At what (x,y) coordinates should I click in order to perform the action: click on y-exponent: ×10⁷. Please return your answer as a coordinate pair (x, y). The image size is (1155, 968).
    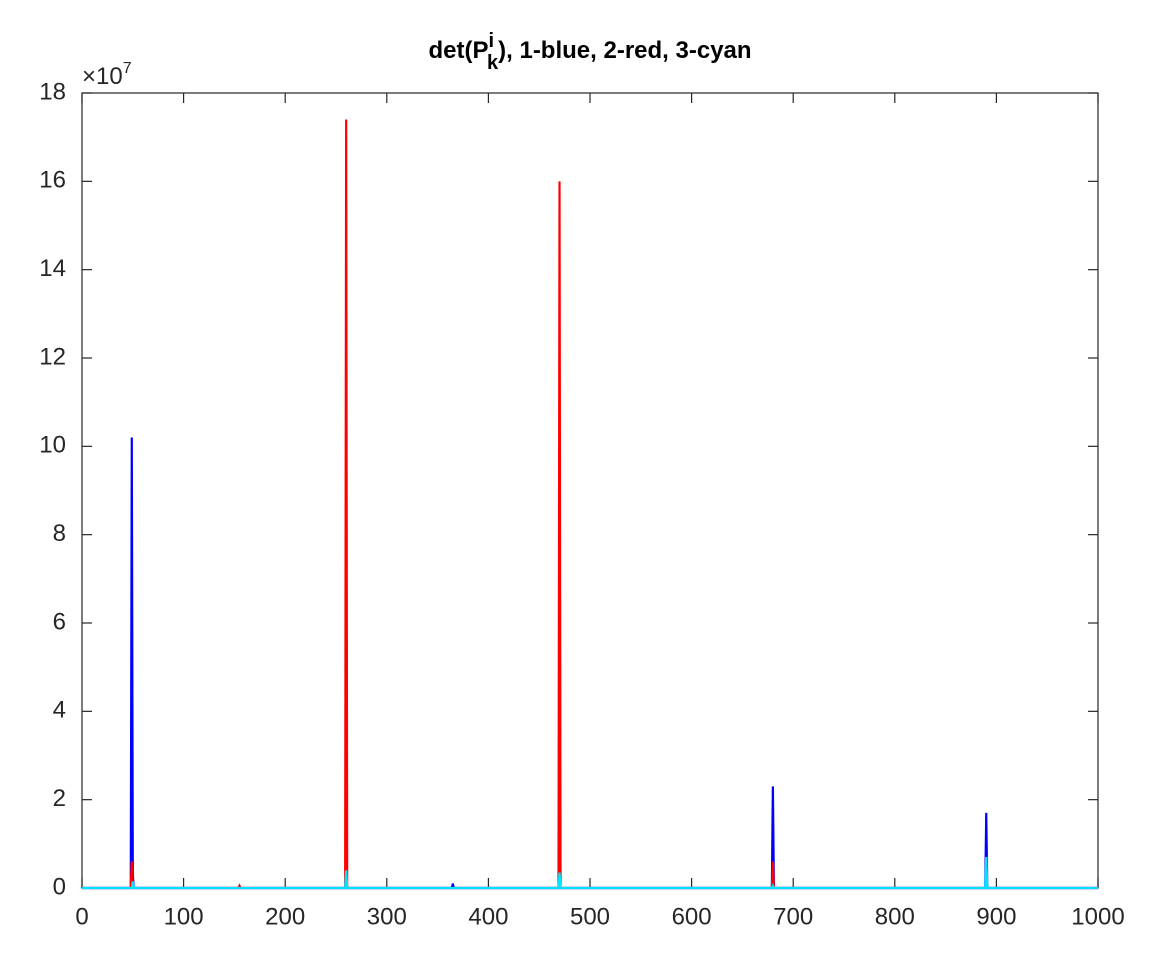
    Looking at the image, I should click on (107, 75).